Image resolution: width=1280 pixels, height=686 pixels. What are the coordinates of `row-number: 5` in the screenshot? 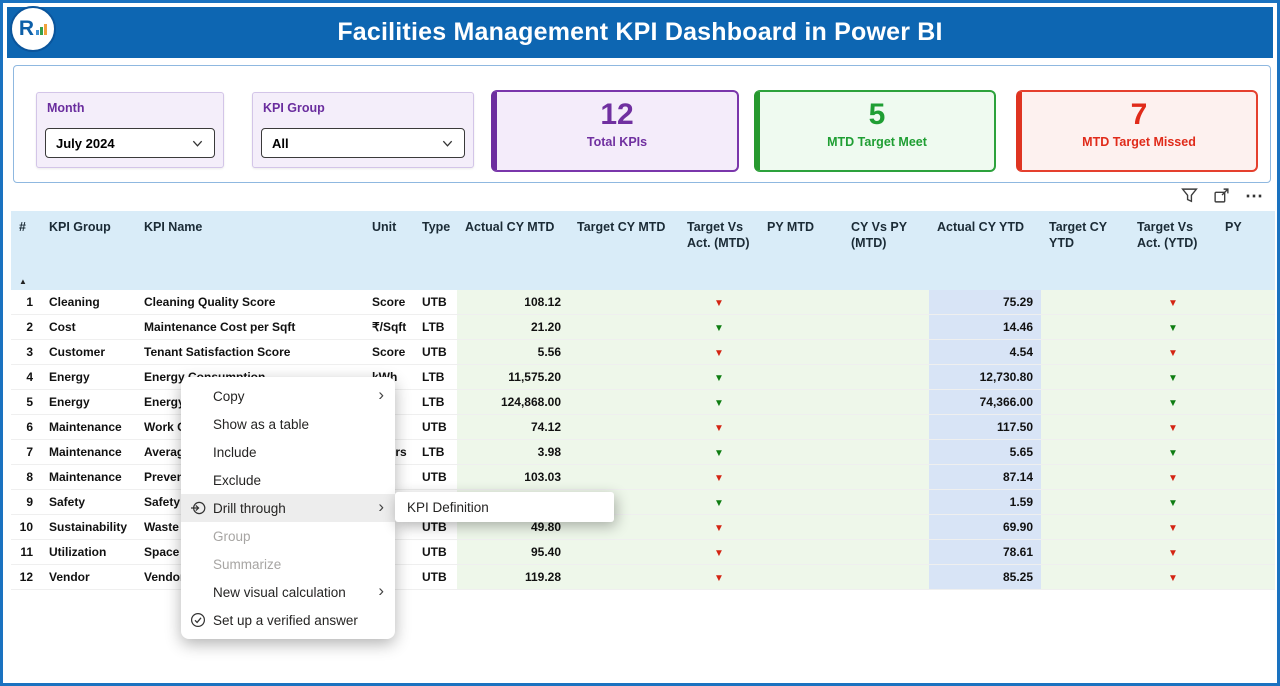 It's located at (26, 402).